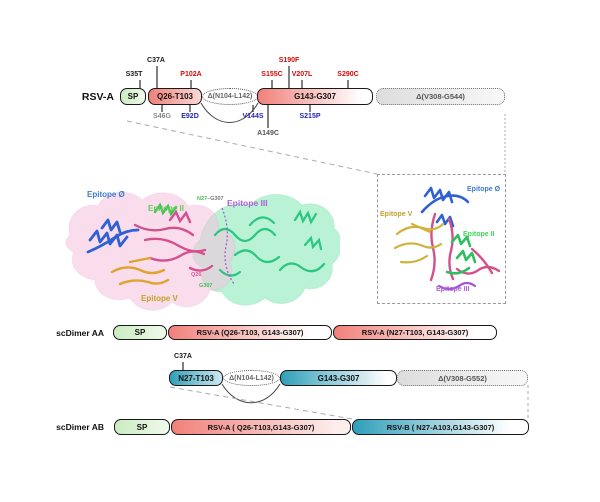  I want to click on rsvb-domain1-box: N27-T103, so click(196, 378).